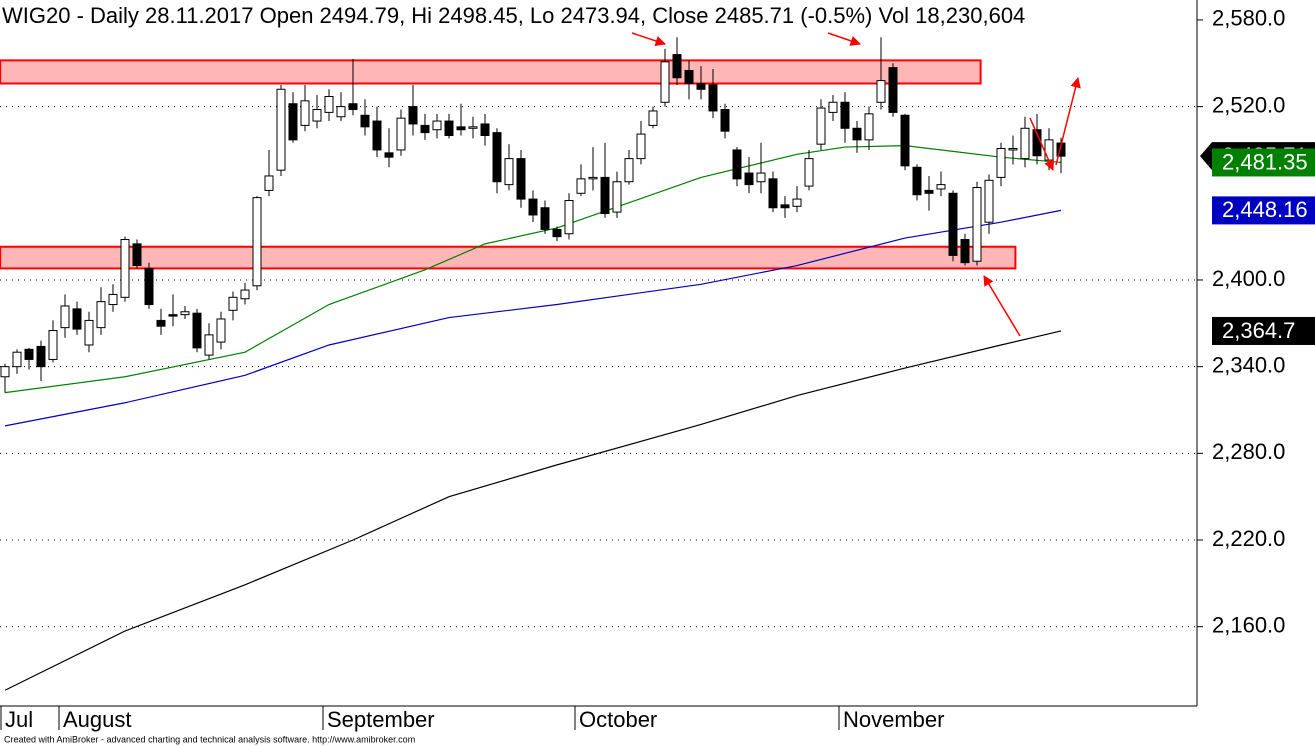 Image resolution: width=1315 pixels, height=746 pixels. Describe the element at coordinates (1248, 364) in the screenshot. I see `y-tick-label: 2,340.0` at that location.